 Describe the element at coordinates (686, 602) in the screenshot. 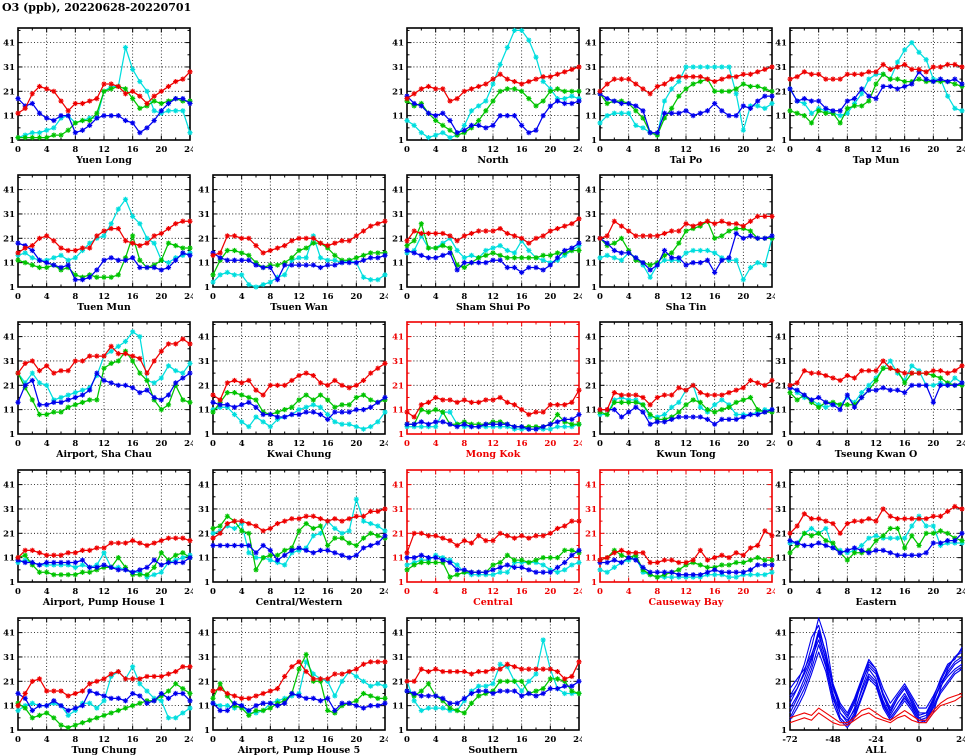

I see `chart-title: Causeway Bay` at that location.